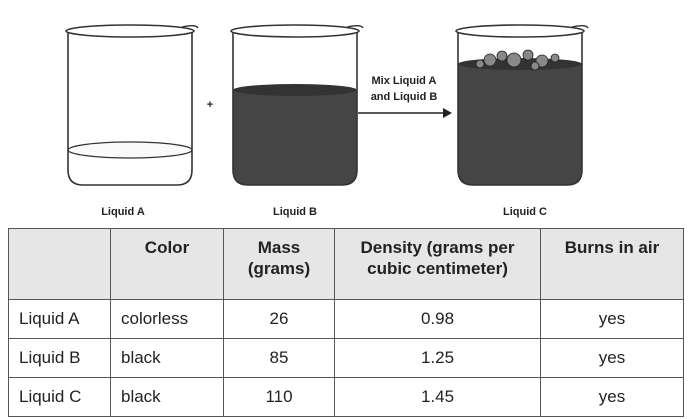 This screenshot has height=419, width=693. Describe the element at coordinates (279, 397) in the screenshot. I see `table-cell: 110` at that location.